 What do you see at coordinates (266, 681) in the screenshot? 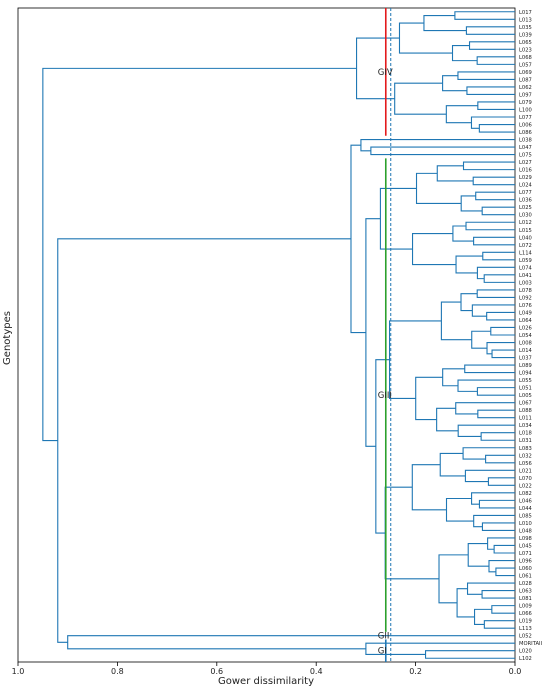
I see `x-axis-label: Gower dissimilarity` at bounding box center [266, 681].